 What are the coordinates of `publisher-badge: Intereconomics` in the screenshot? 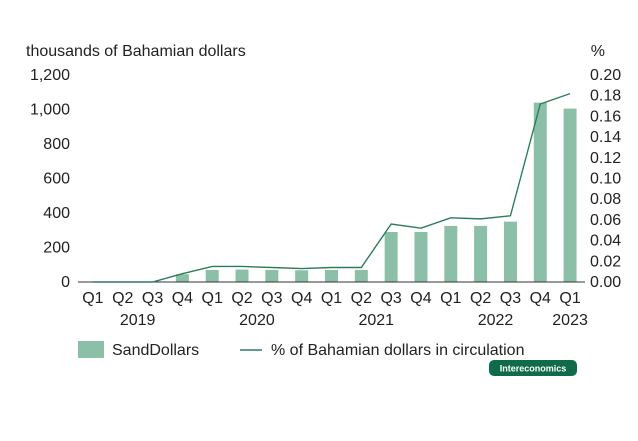 It's located at (533, 368).